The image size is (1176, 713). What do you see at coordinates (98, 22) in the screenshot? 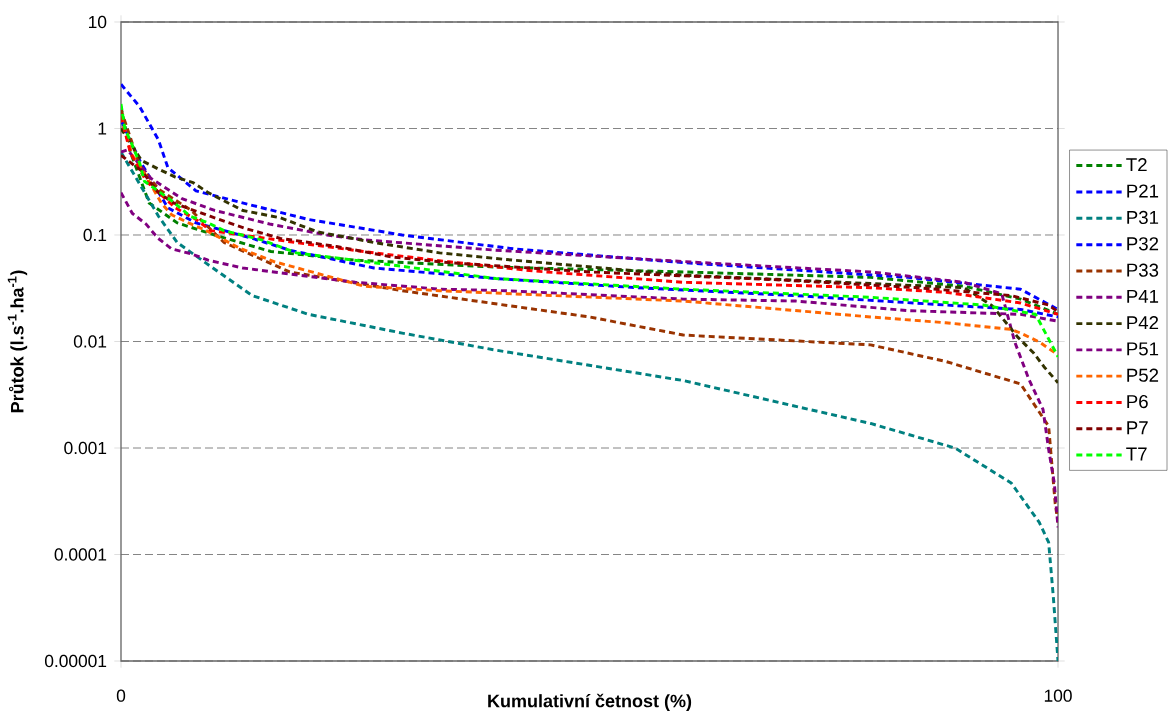
I see `y-tick-label: 10` at bounding box center [98, 22].